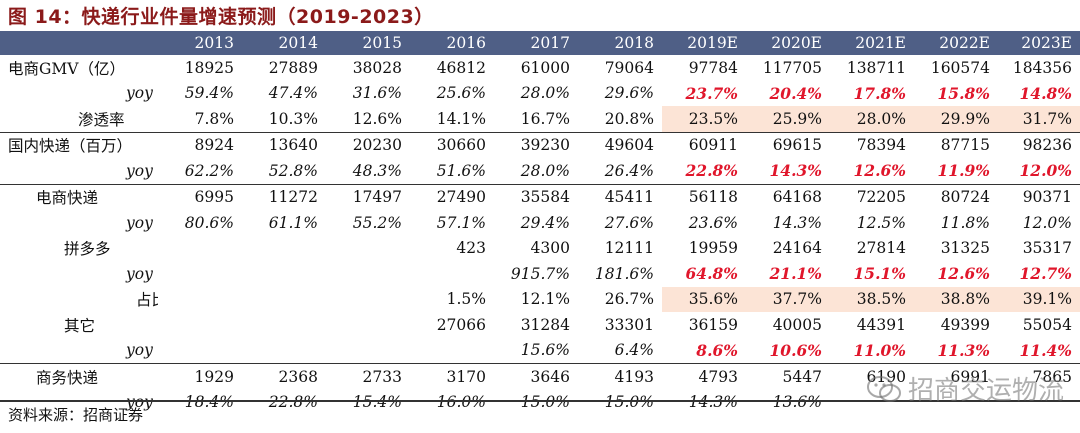 The width and height of the screenshot is (1080, 433). I want to click on table-cell: 29.6%, so click(629, 93).